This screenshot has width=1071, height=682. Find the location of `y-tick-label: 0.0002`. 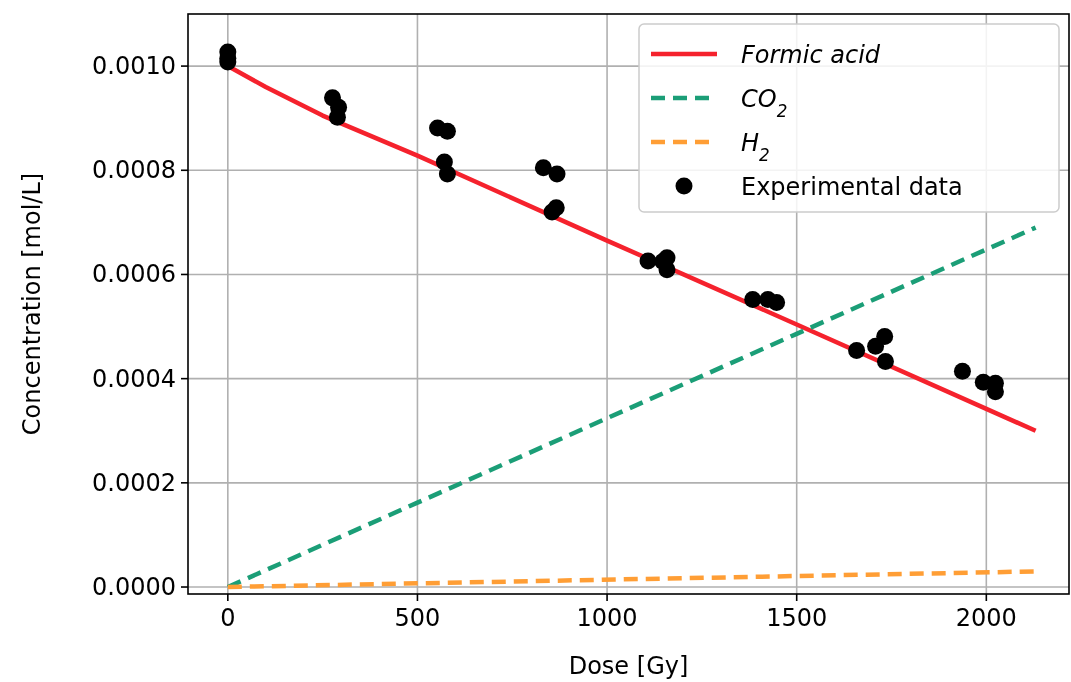

y-tick-label: 0.0002 is located at coordinates (134, 482).